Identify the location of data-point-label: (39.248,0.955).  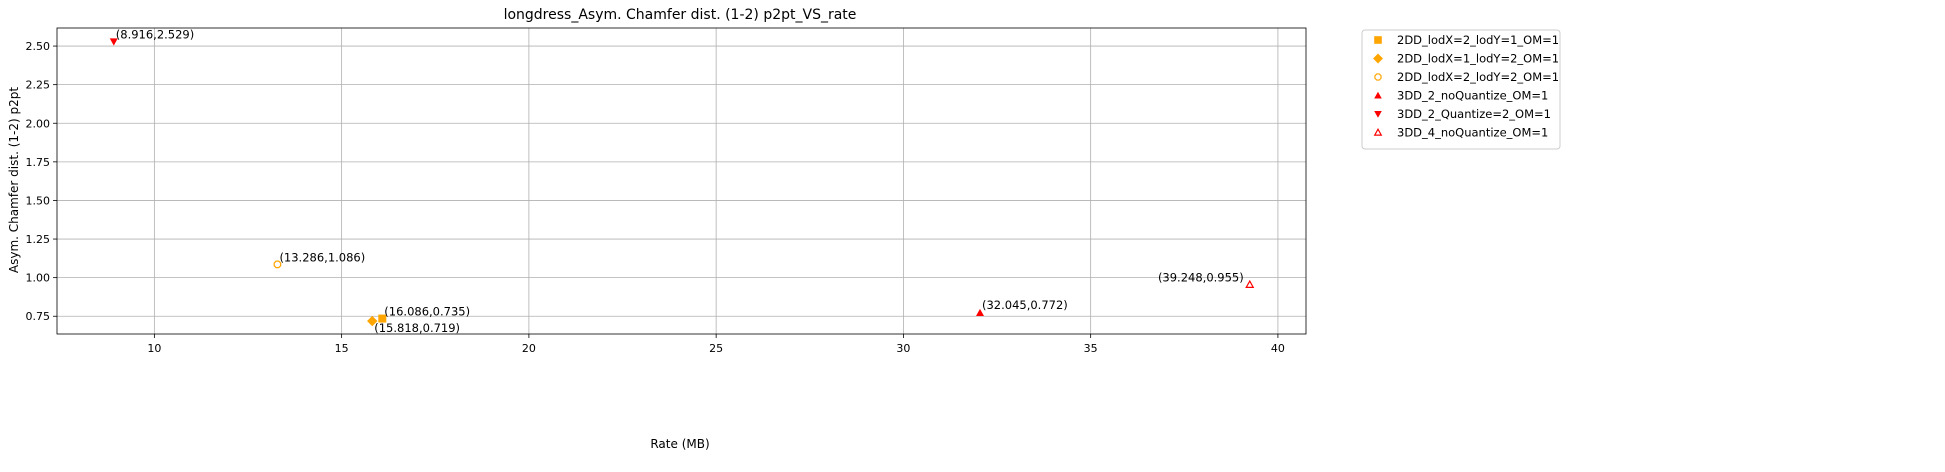
(1201, 278).